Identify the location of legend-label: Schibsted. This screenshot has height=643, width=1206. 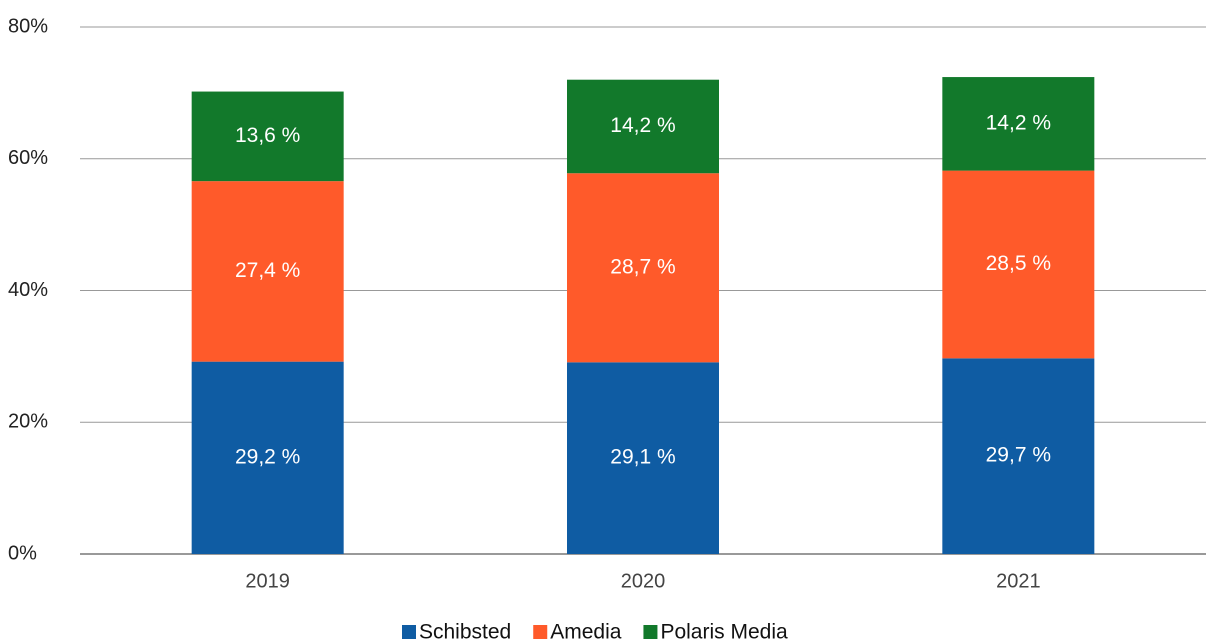
(465, 632).